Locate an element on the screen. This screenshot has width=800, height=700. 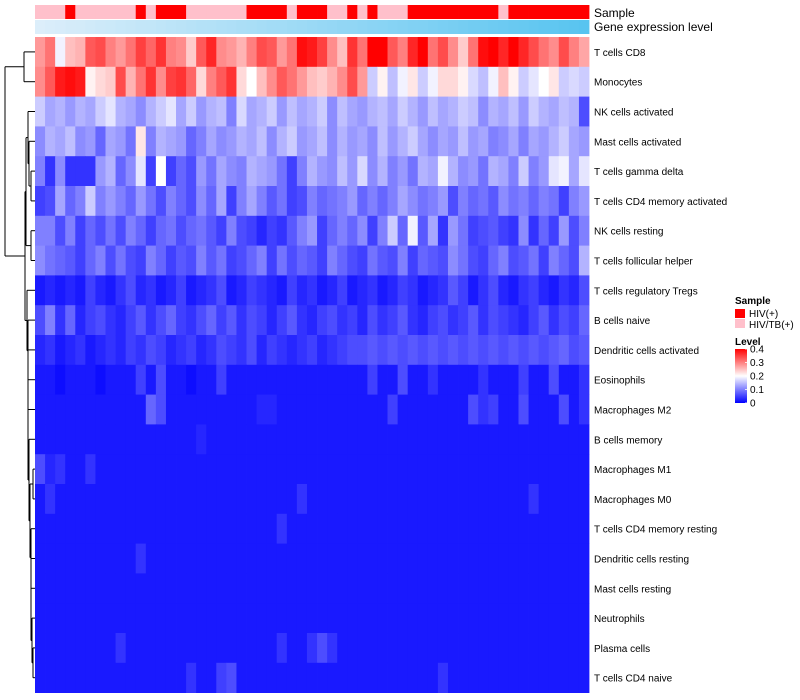
sample-annotation-bar is located at coordinates (312, 12).